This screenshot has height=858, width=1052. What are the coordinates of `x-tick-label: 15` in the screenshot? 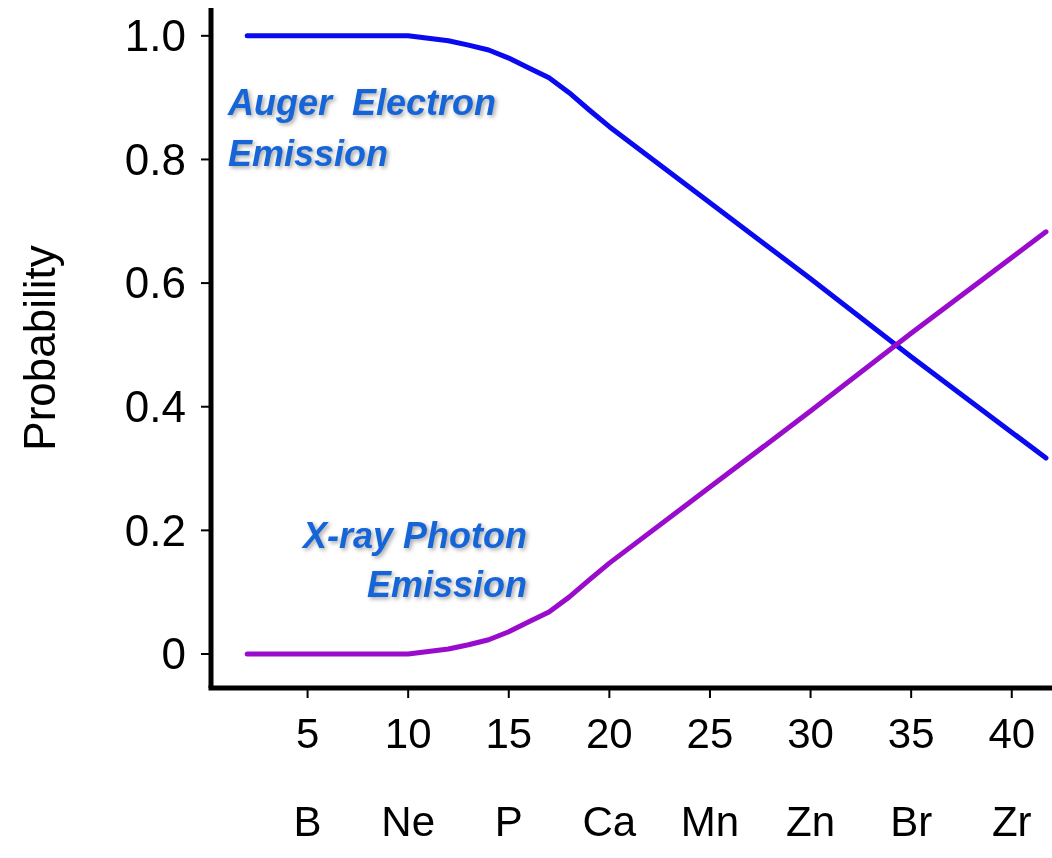 It's located at (509, 733).